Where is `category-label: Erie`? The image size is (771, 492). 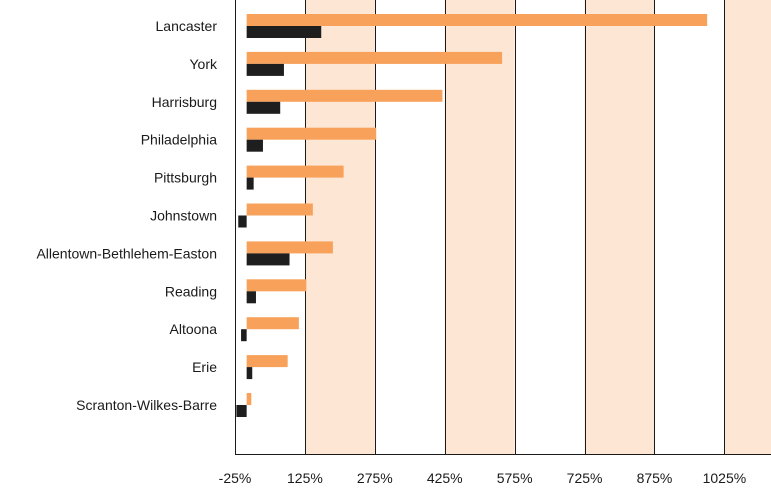
category-label: Erie is located at coordinates (204, 367).